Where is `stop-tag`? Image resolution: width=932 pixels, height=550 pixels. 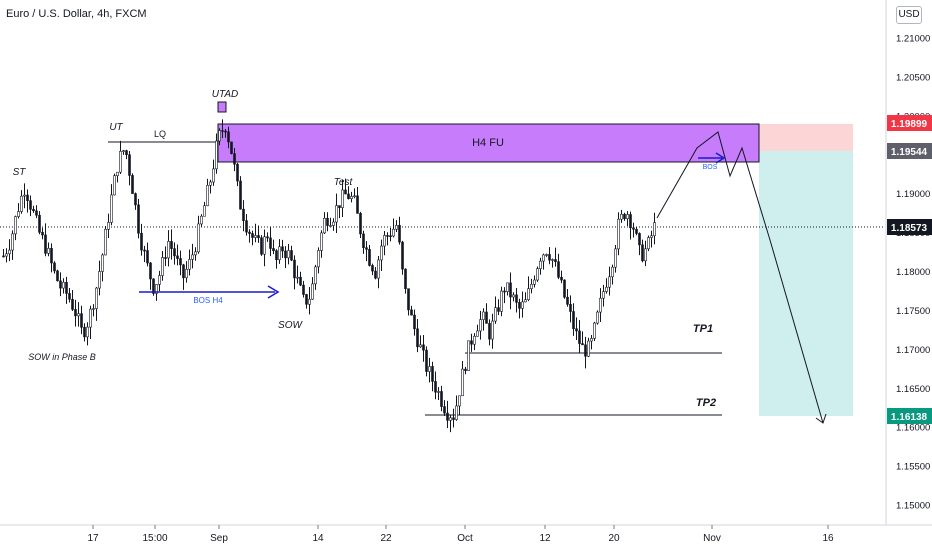
stop-tag is located at coordinates (909, 123).